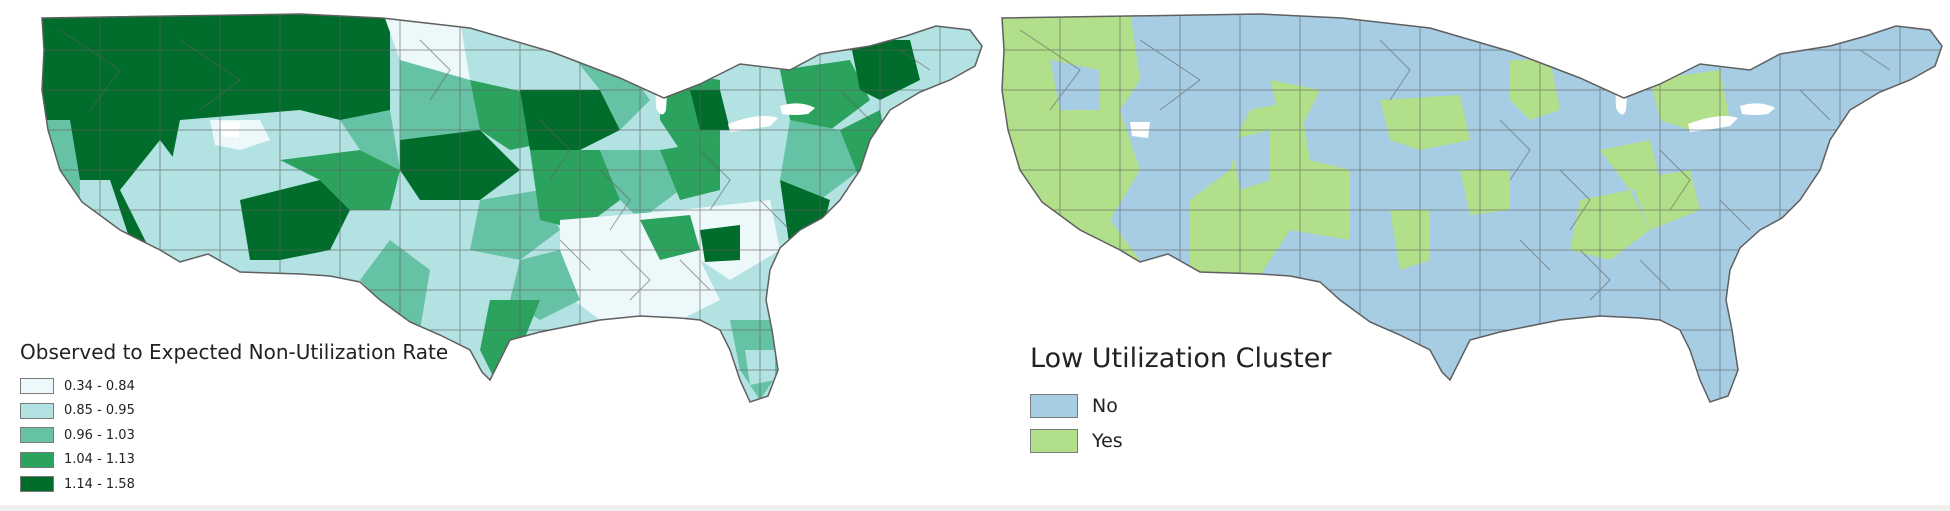  Describe the element at coordinates (1105, 405) in the screenshot. I see `legend-label: No` at that location.